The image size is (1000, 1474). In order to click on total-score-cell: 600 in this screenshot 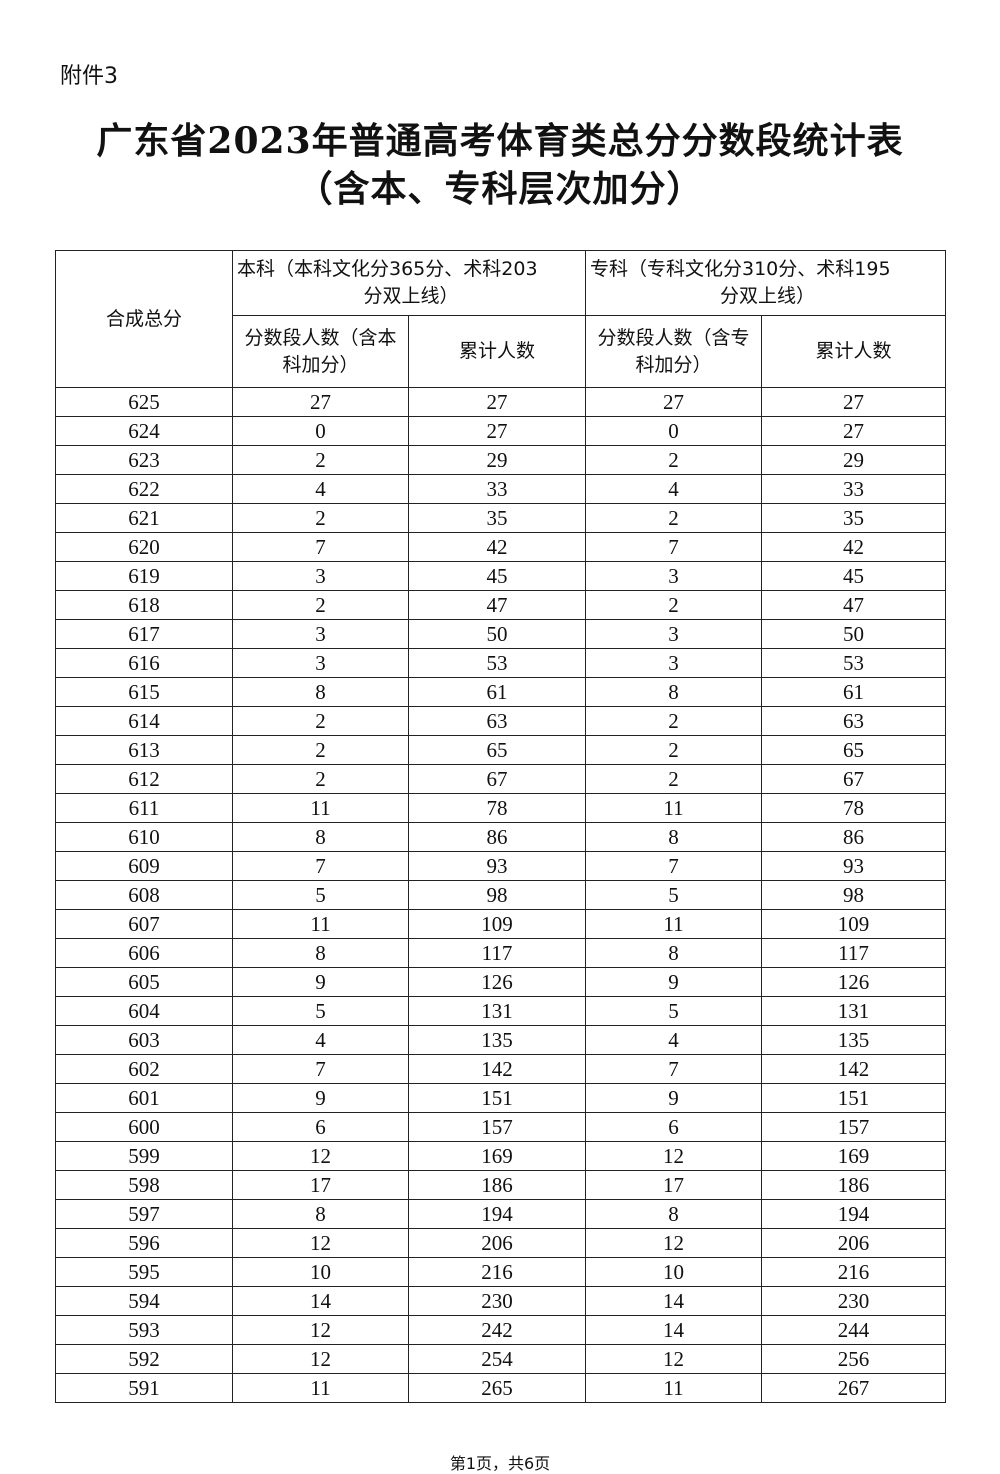, I will do `click(144, 1127)`.